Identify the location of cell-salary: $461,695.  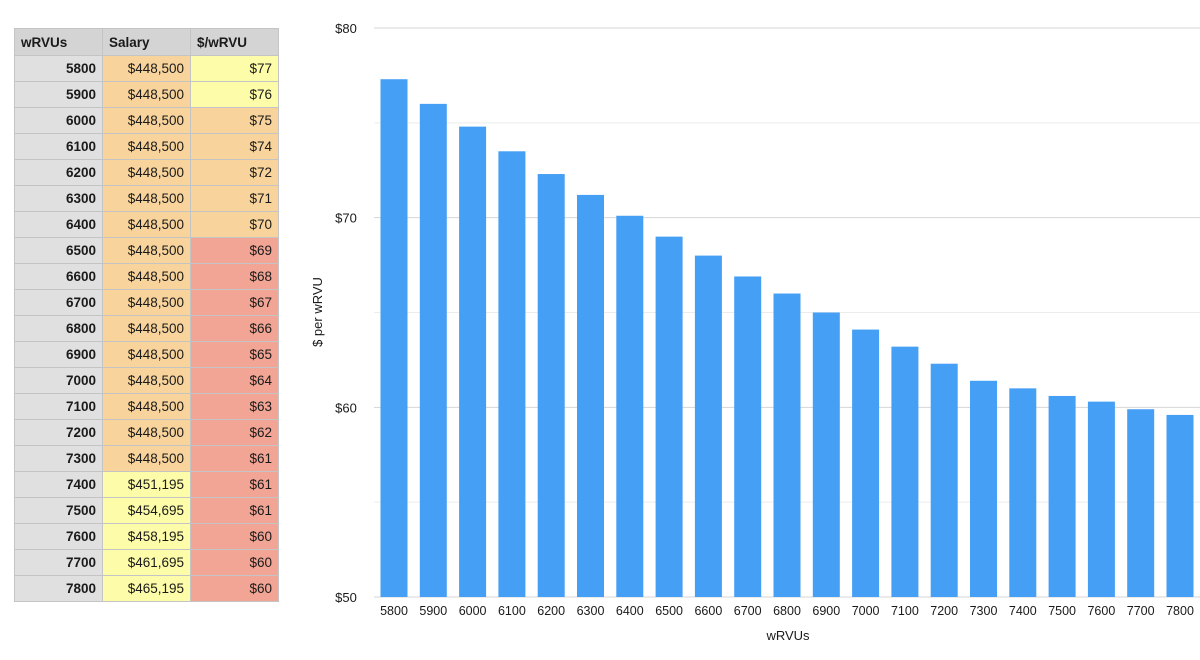
(146, 562).